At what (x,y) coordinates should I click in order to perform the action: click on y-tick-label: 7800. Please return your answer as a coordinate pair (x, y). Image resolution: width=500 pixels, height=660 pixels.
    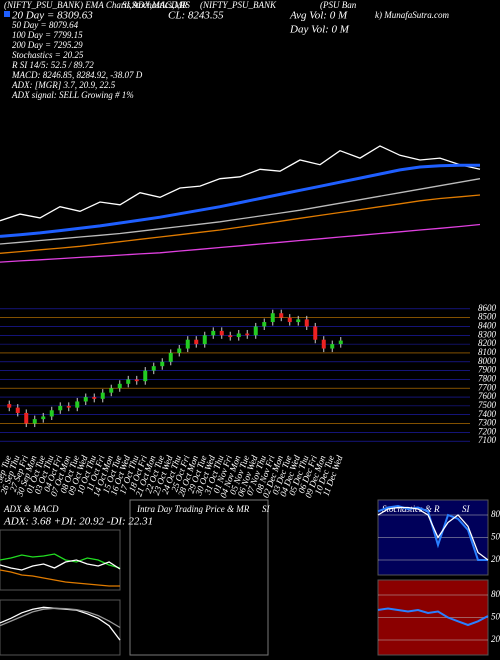
    Looking at the image, I should click on (487, 378).